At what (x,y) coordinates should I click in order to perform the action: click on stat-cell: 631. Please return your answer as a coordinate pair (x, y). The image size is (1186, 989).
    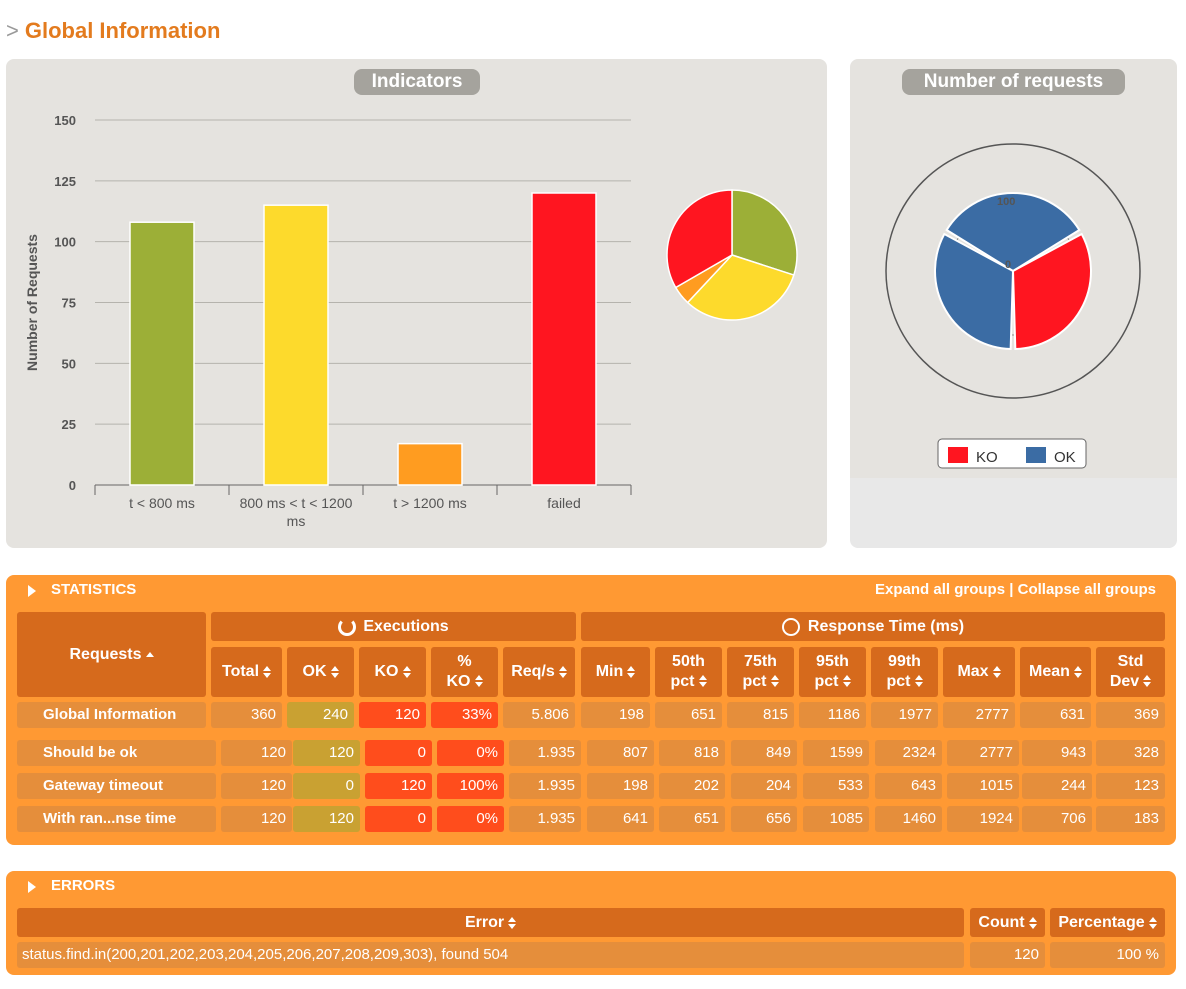
    Looking at the image, I should click on (1055, 715).